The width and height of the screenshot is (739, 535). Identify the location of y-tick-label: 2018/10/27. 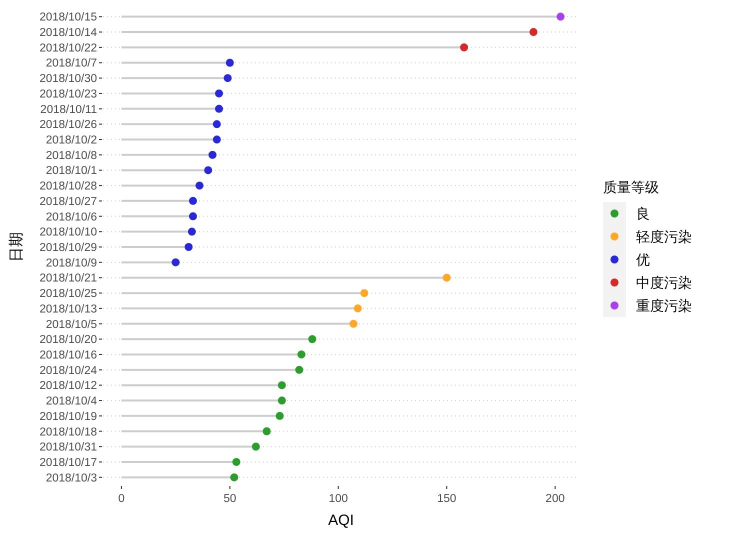
(68, 202).